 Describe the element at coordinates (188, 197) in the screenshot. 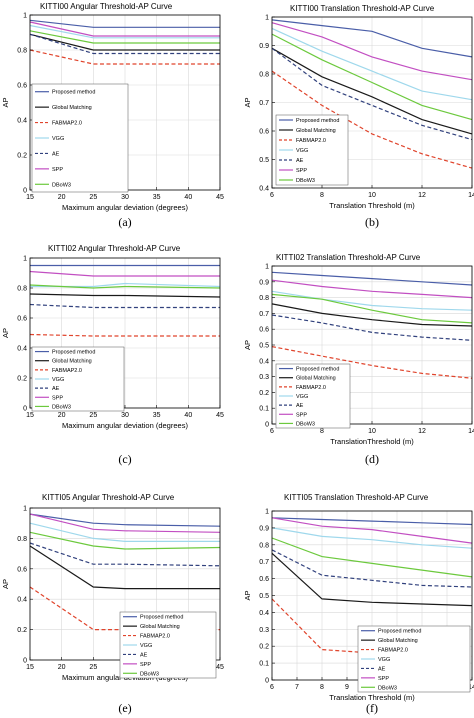

I see `x-tick-label: 40` at that location.